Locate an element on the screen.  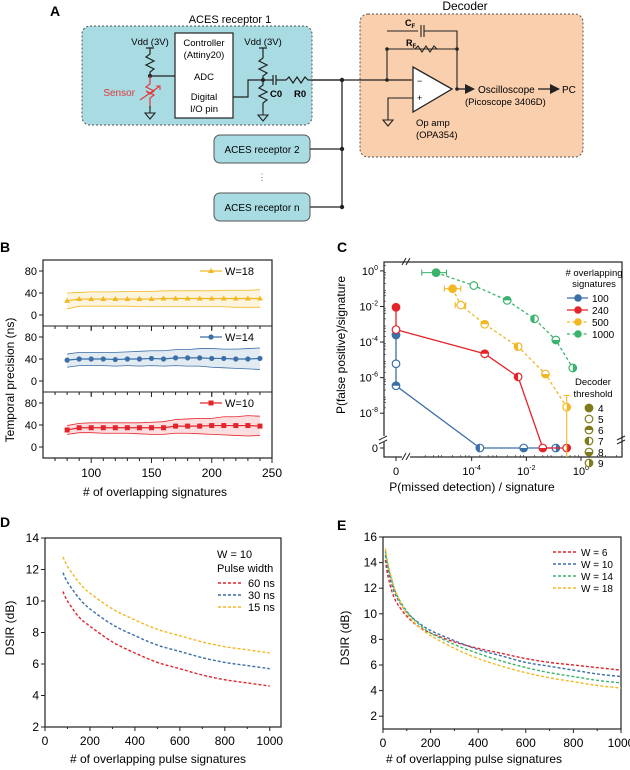
rf-label: RF is located at coordinates (411, 44).